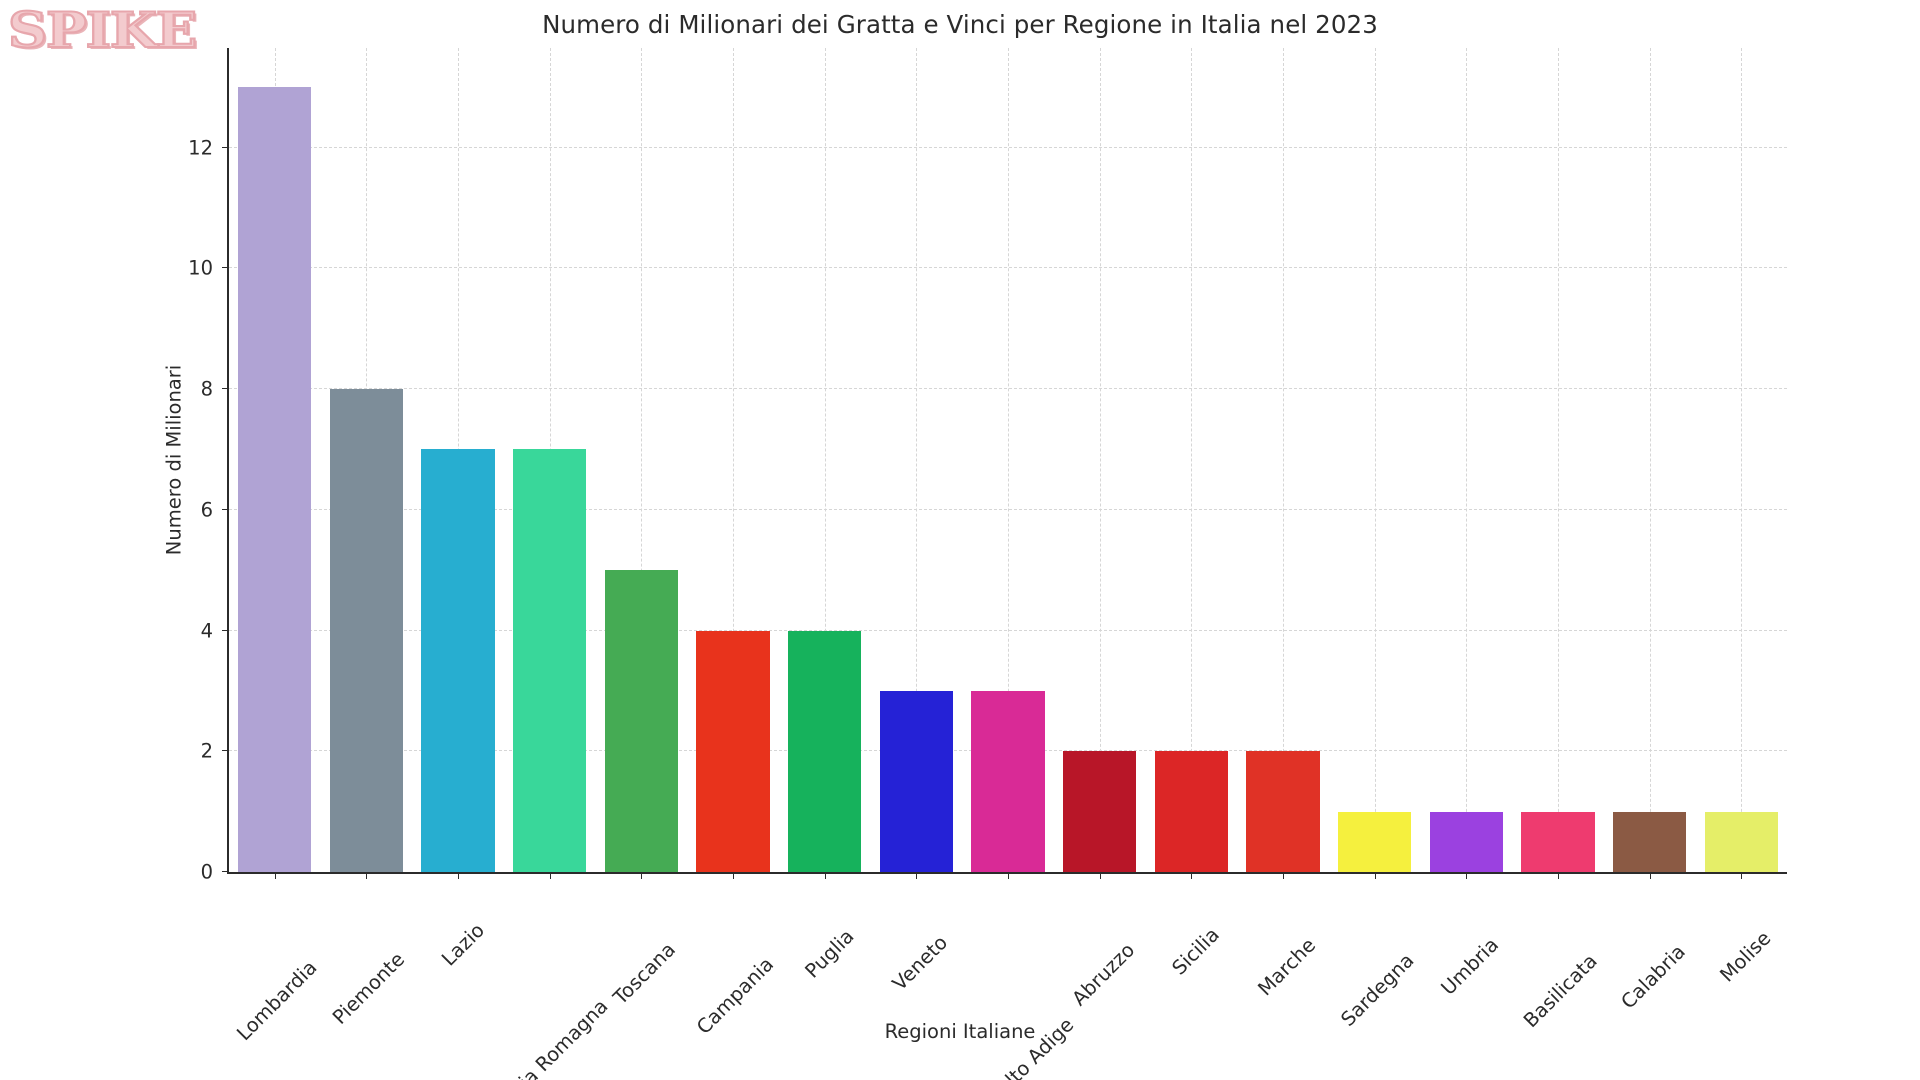 Image resolution: width=1920 pixels, height=1080 pixels. I want to click on bar-sardegna, so click(1374, 841).